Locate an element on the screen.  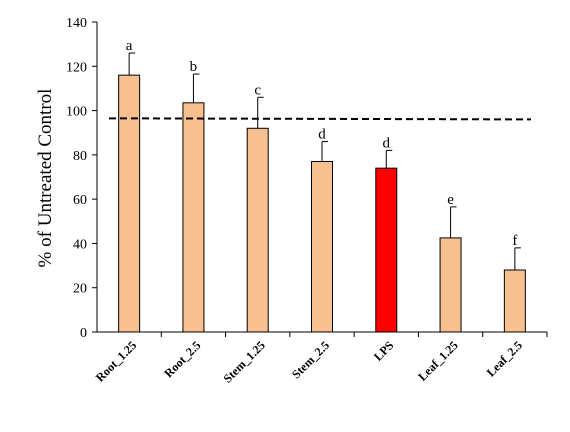
y-tick-label: 60 is located at coordinates (80, 200).